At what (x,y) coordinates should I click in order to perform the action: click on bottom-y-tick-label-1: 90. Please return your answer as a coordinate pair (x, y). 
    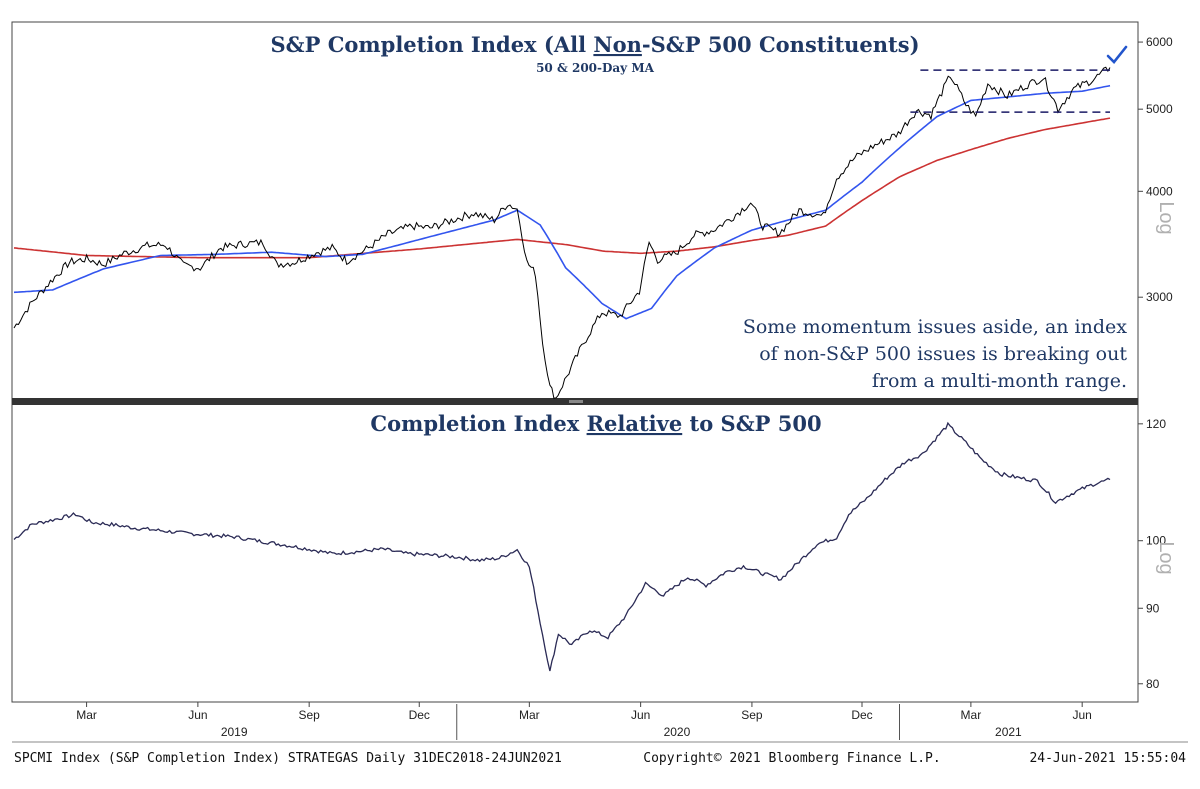
    Looking at the image, I should click on (1153, 608).